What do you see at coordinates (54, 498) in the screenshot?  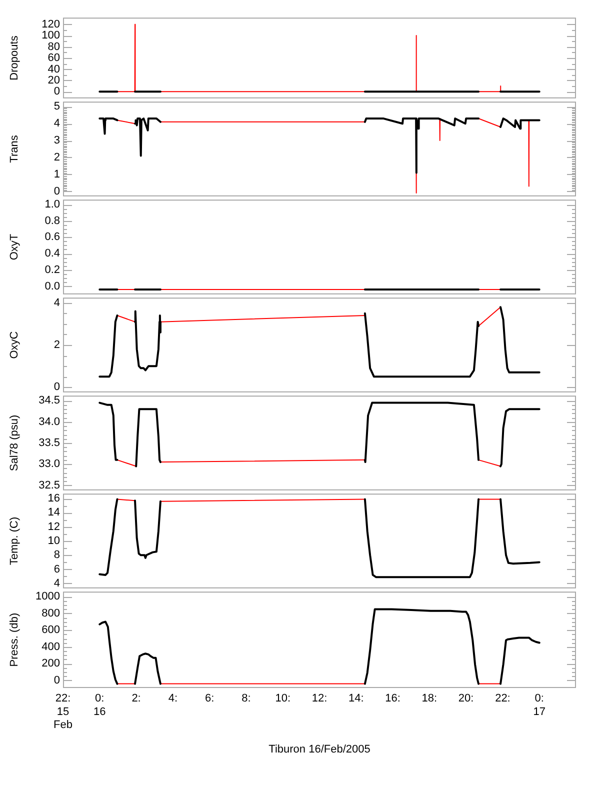 I see `y-tick-label: 16` at bounding box center [54, 498].